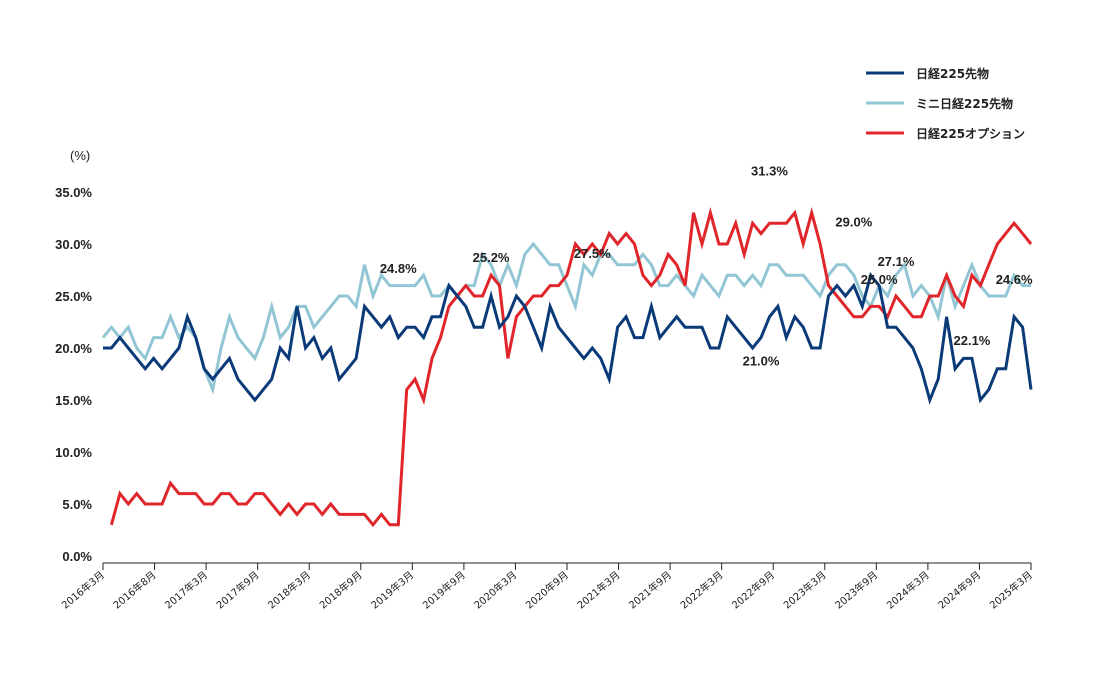 Image resolution: width=1101 pixels, height=696 pixels. I want to click on data-label: 27.1%, so click(896, 261).